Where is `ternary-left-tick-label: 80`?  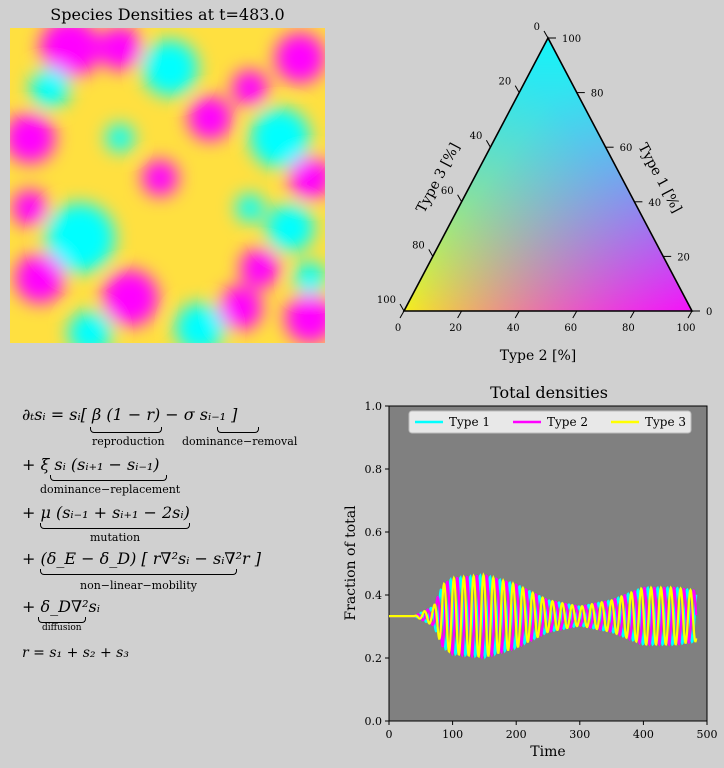
ternary-left-tick-label: 80 is located at coordinates (418, 245).